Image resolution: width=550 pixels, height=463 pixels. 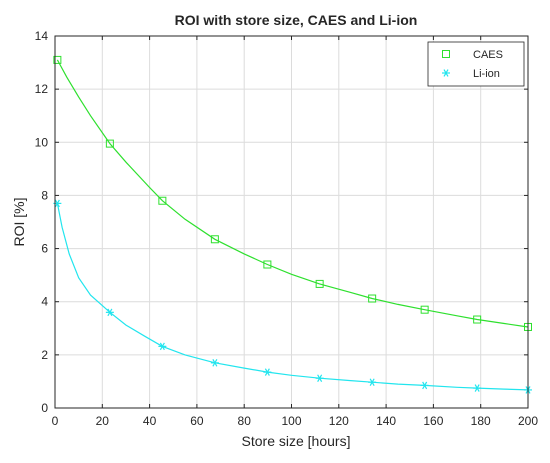 What do you see at coordinates (386, 421) in the screenshot?
I see `x-tick-label: 140` at bounding box center [386, 421].